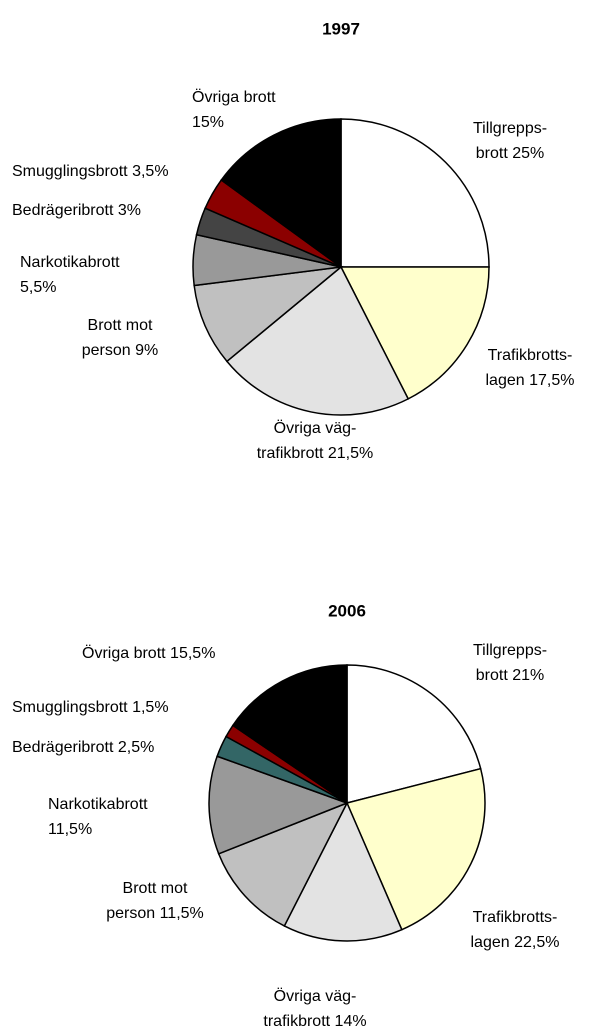 This screenshot has height=1029, width=593. I want to click on label-box: Narkotikabrott 11,5%, so click(123, 817).